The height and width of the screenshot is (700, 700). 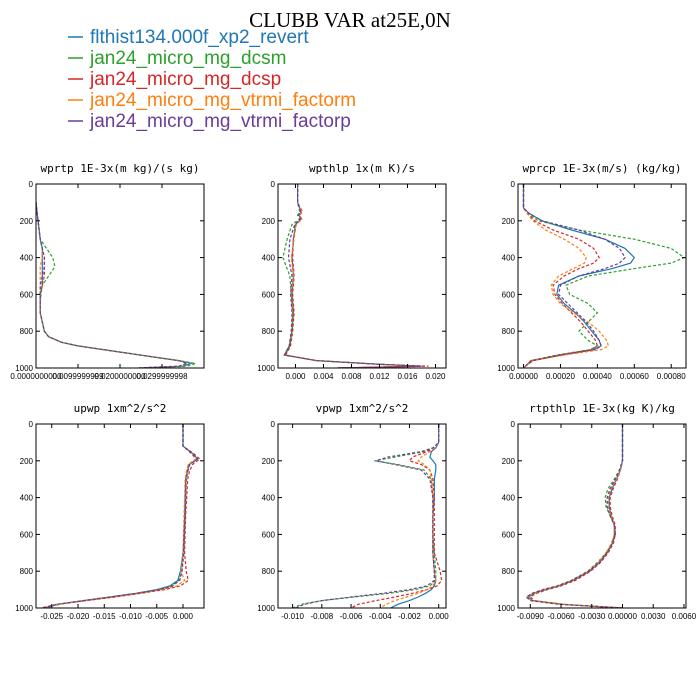 I want to click on x-tick-label: -0.015, so click(x=104, y=616).